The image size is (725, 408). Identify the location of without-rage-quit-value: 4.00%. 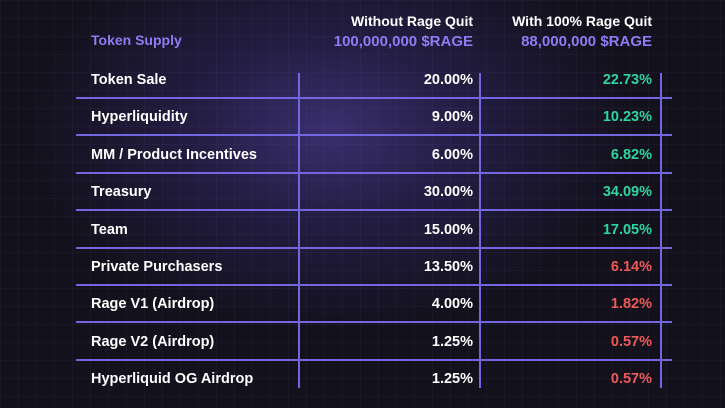
(452, 304).